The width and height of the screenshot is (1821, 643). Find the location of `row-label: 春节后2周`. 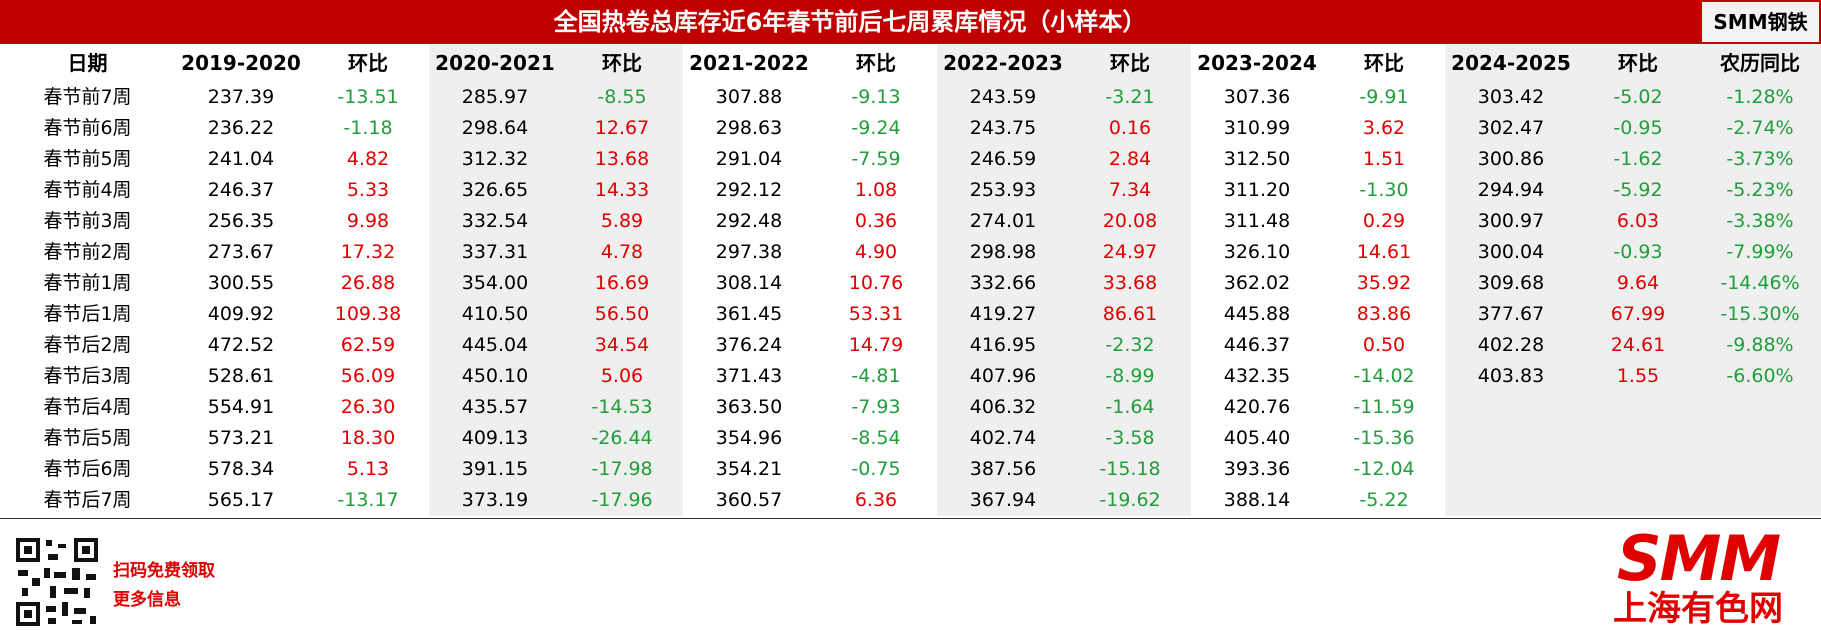

row-label: 春节后2周 is located at coordinates (87, 345).